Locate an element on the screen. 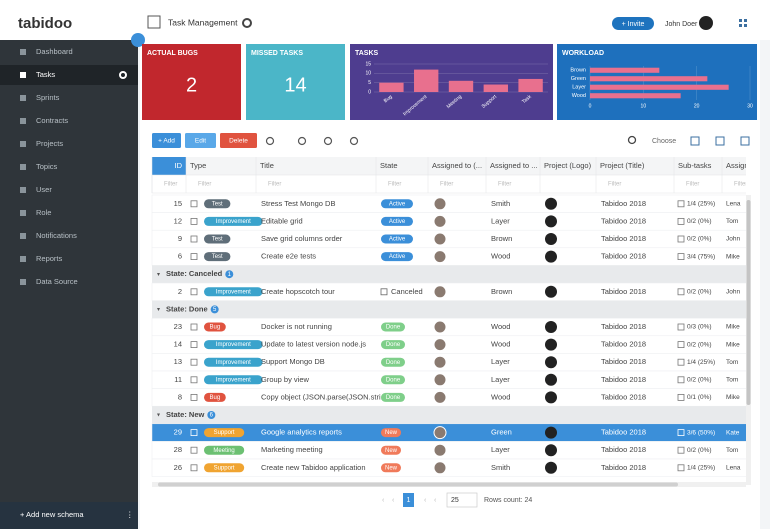 This screenshot has width=770, height=529. group-count: 5 is located at coordinates (215, 310).